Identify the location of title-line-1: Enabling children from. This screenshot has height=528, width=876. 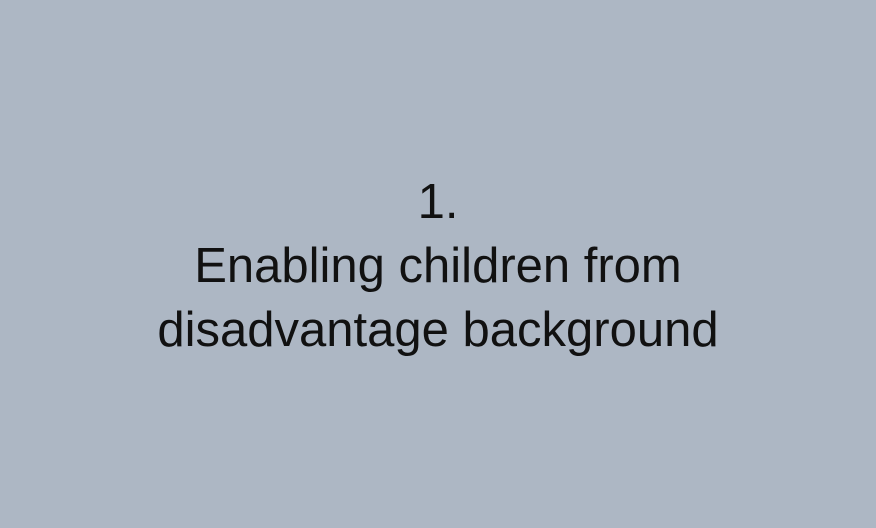
(438, 266).